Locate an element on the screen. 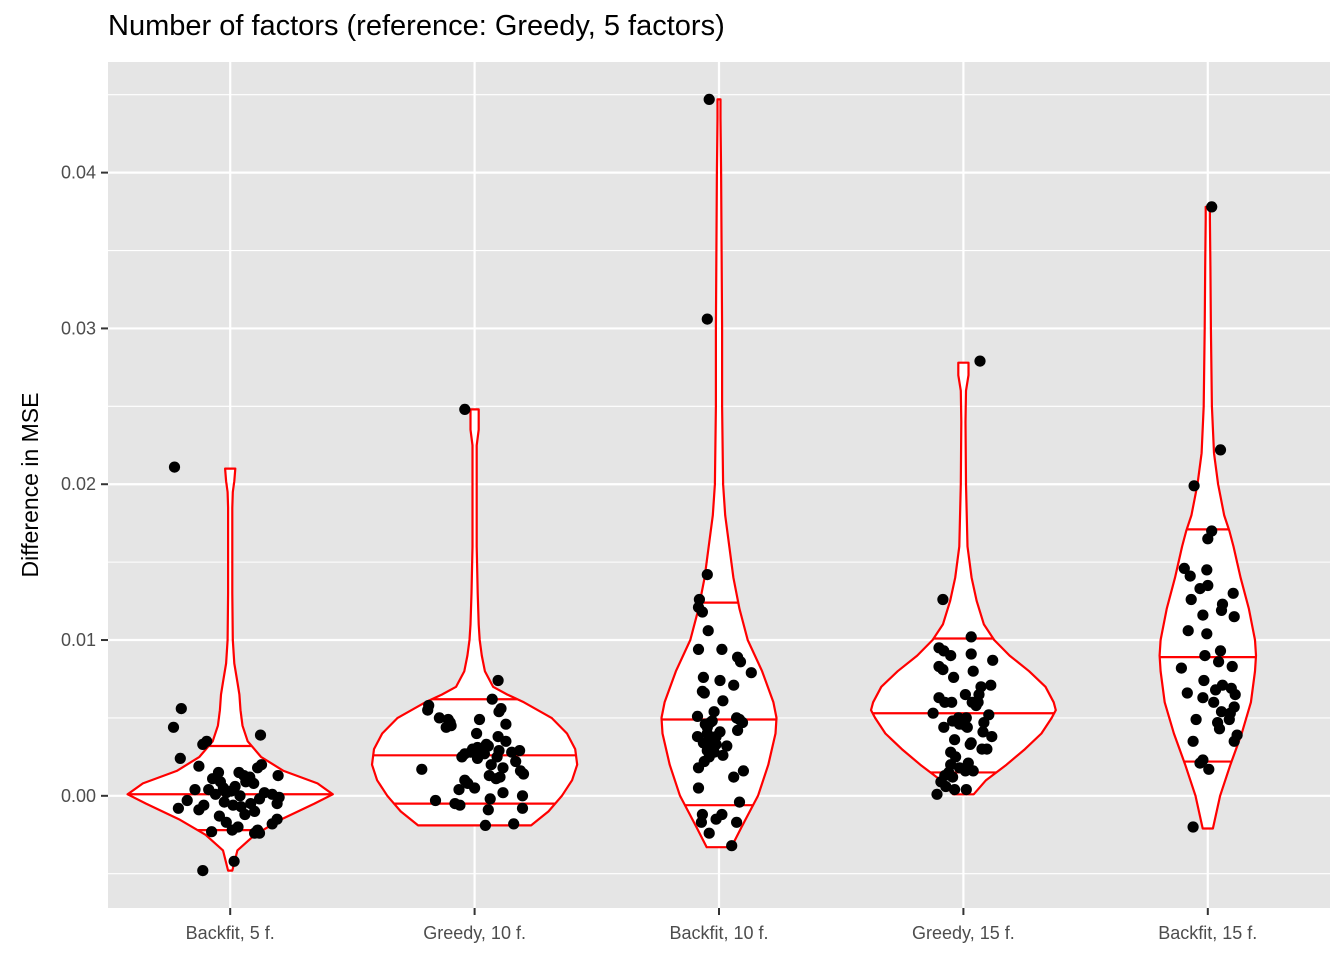  y-axis-title: Difference in MSE is located at coordinates (30, 485).